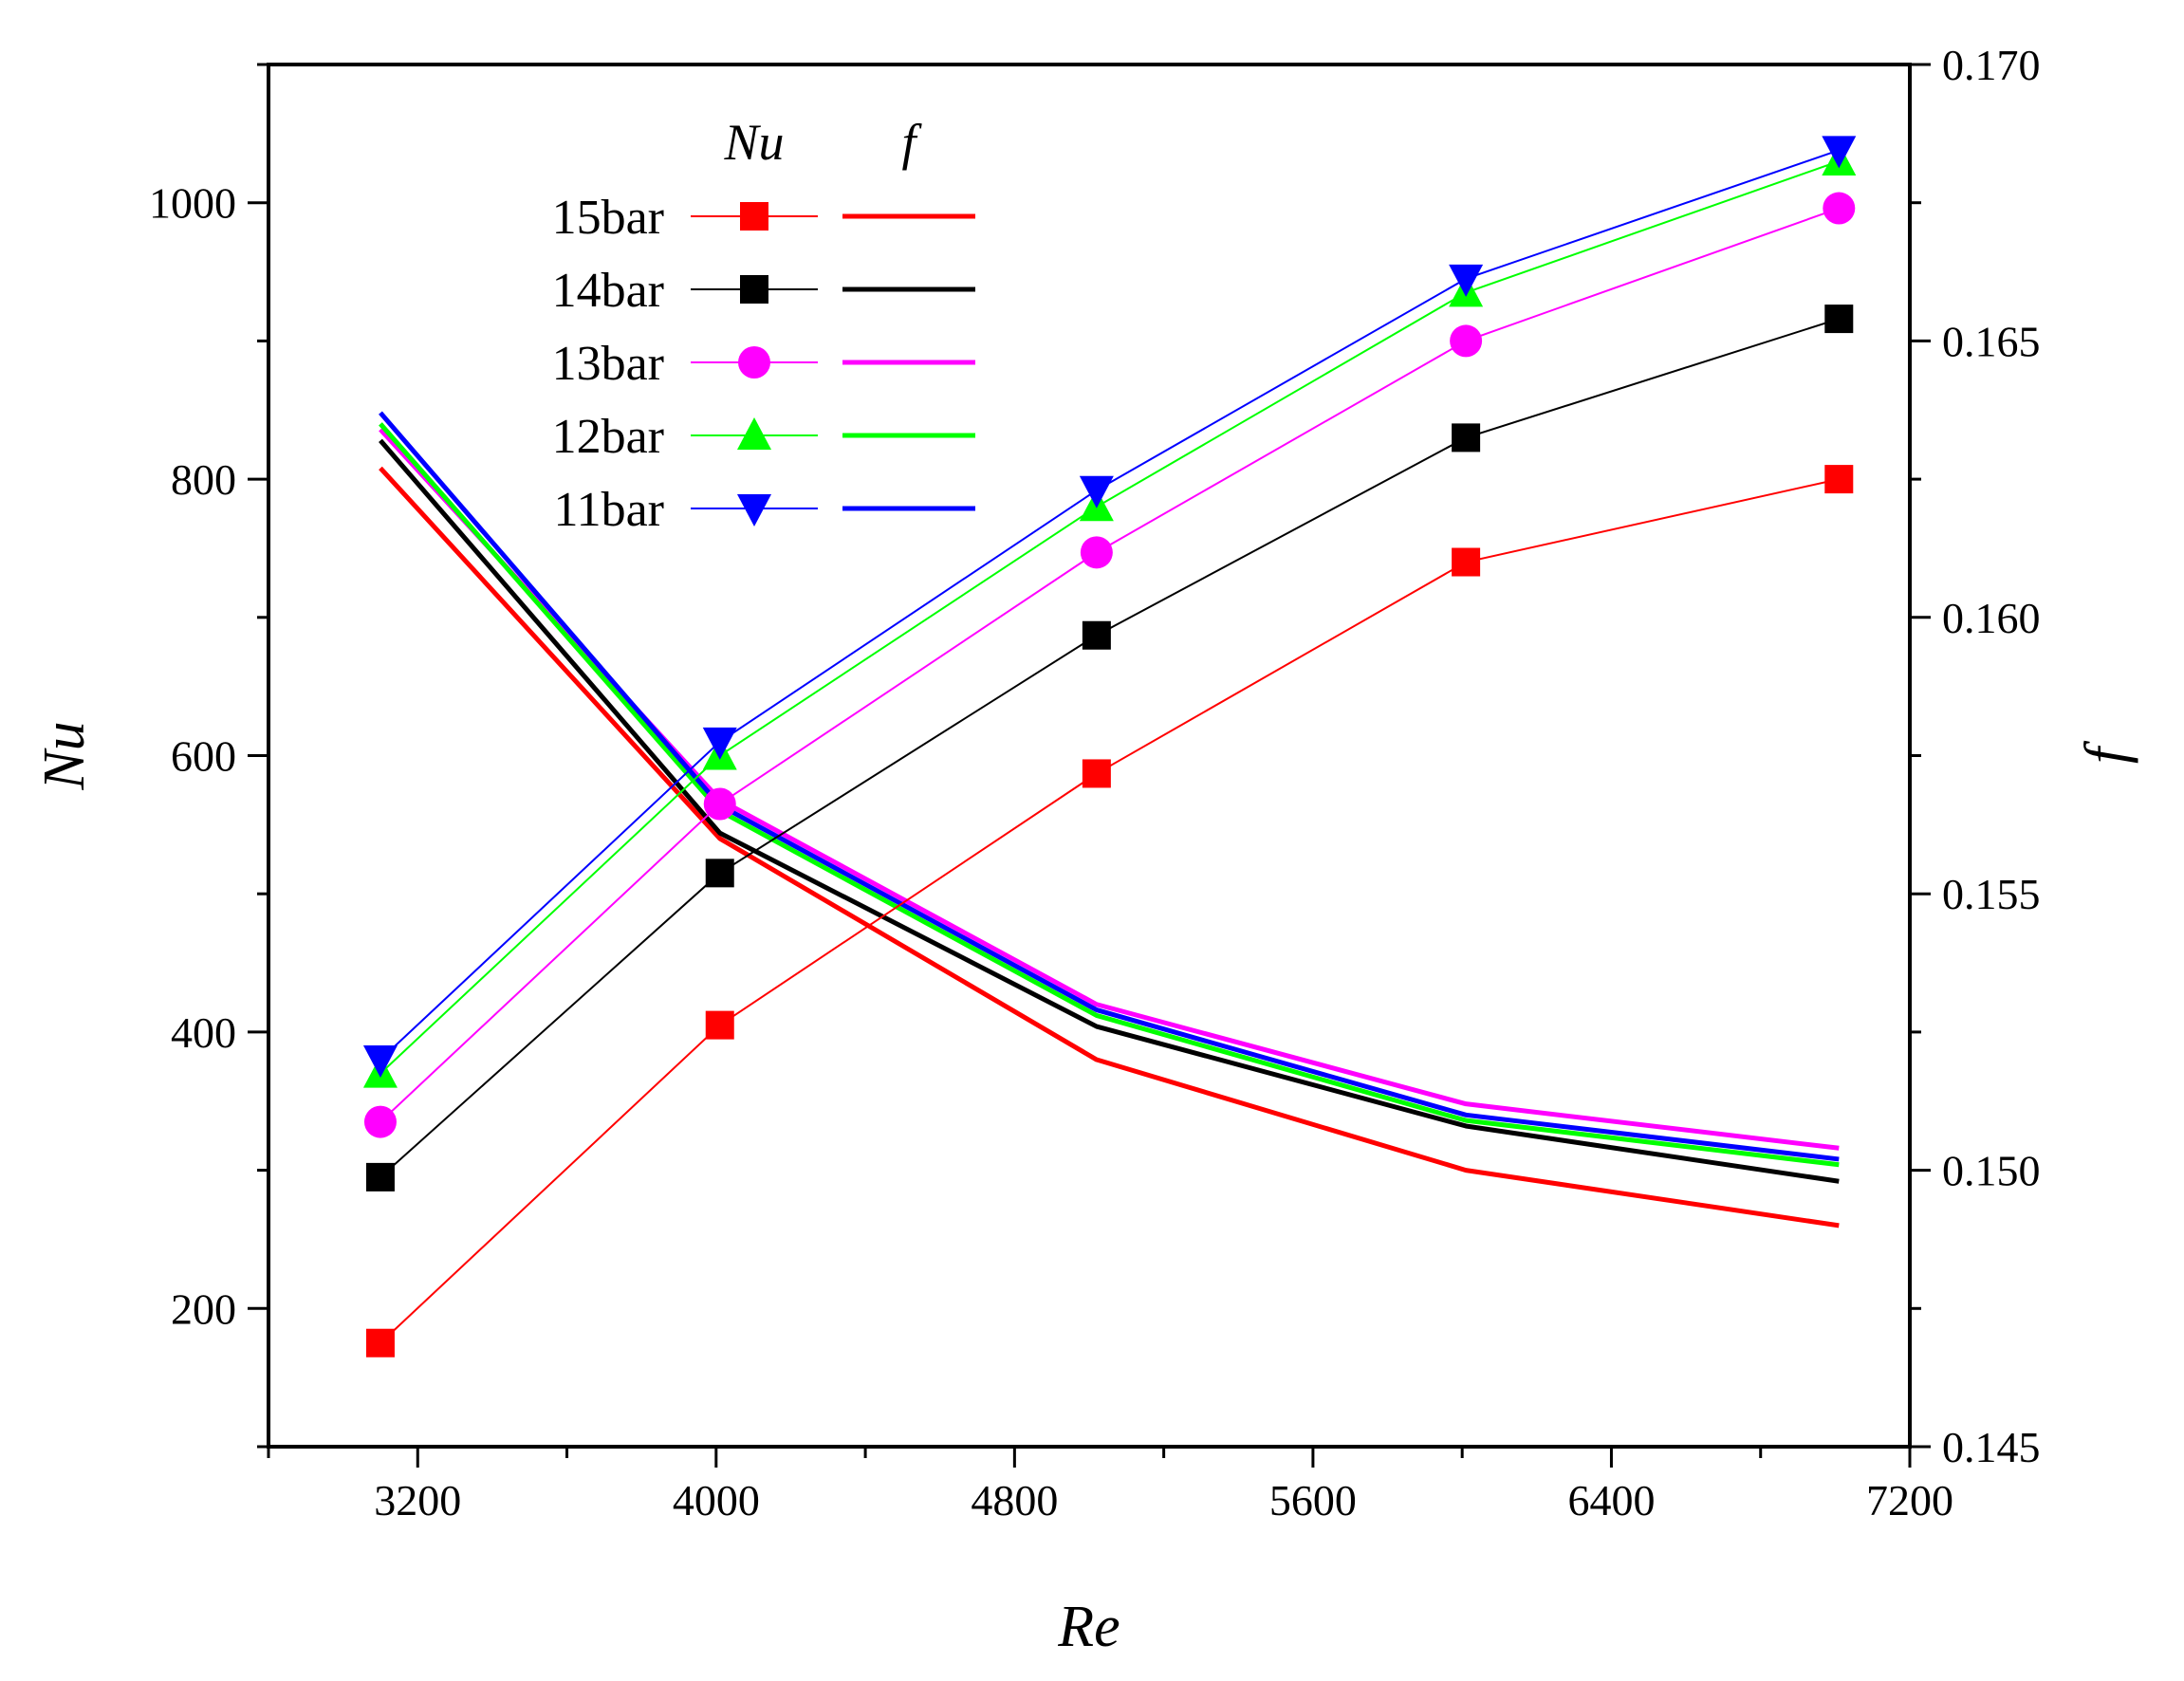 This screenshot has width=2184, height=1681. Describe the element at coordinates (1313, 1500) in the screenshot. I see `x-tick-label: 5600` at that location.